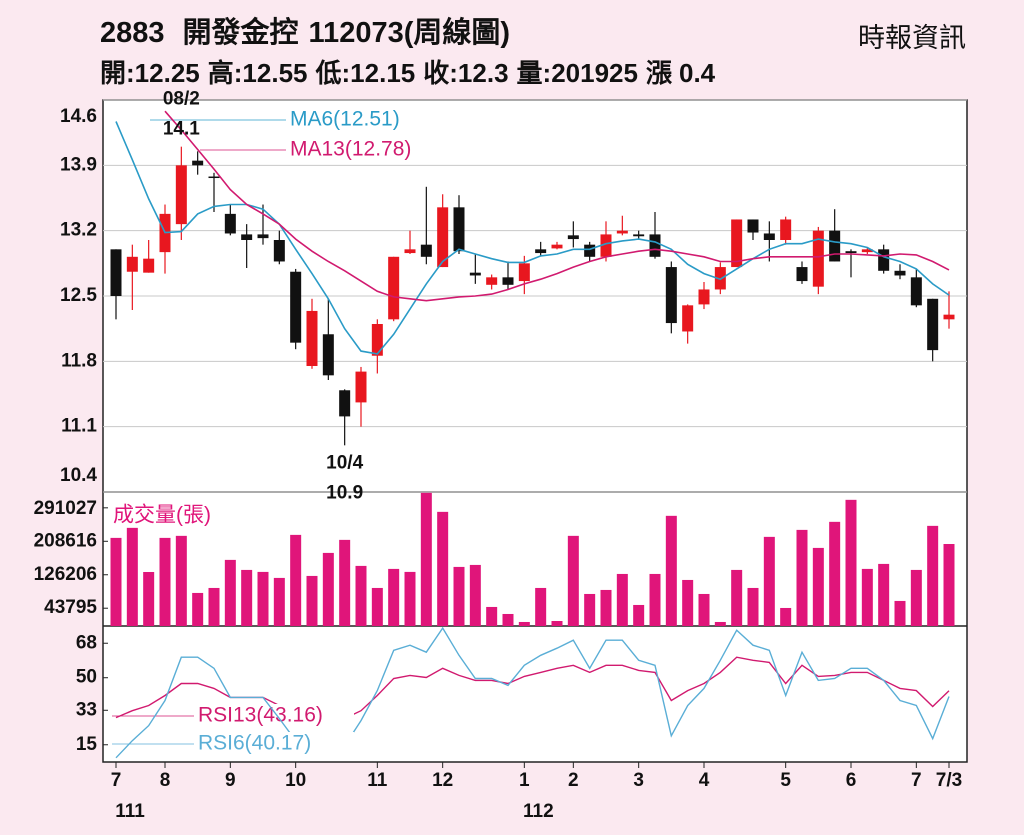 Image resolution: width=1024 pixels, height=835 pixels. I want to click on y-tick-label: 126206, so click(65, 574).